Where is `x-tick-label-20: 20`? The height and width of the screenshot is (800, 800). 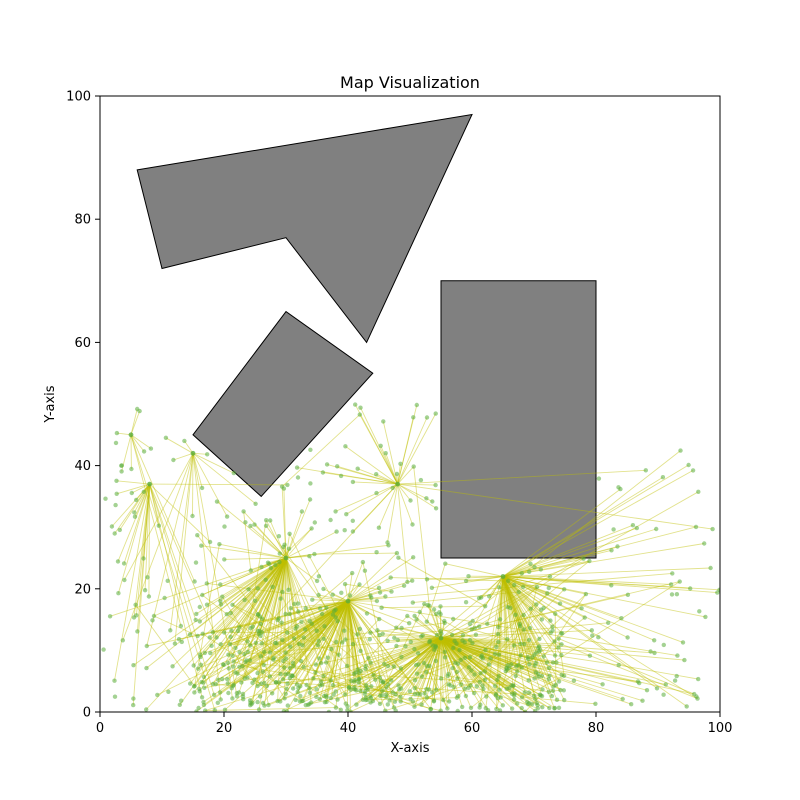
x-tick-label-20: 20 is located at coordinates (224, 728).